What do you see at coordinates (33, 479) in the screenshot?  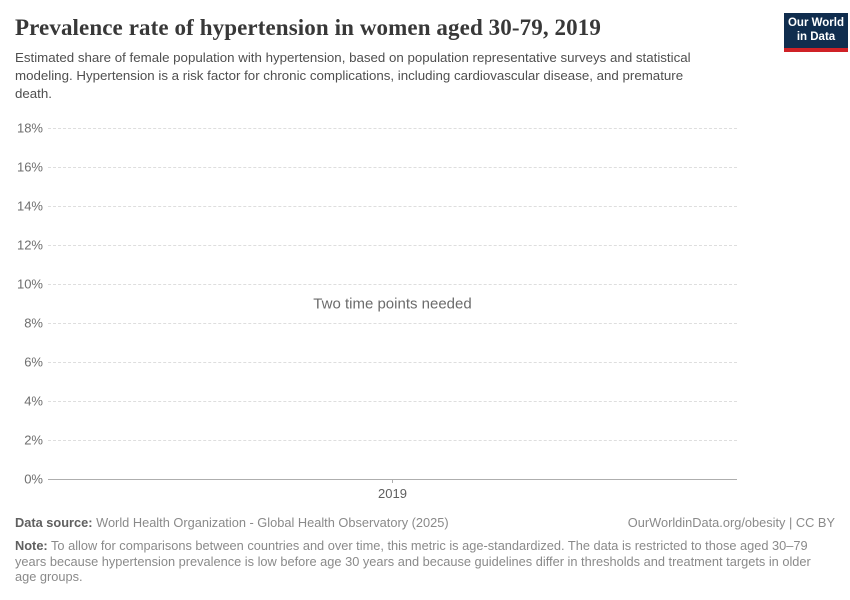 I see `y-axis-tick-label: 0%` at bounding box center [33, 479].